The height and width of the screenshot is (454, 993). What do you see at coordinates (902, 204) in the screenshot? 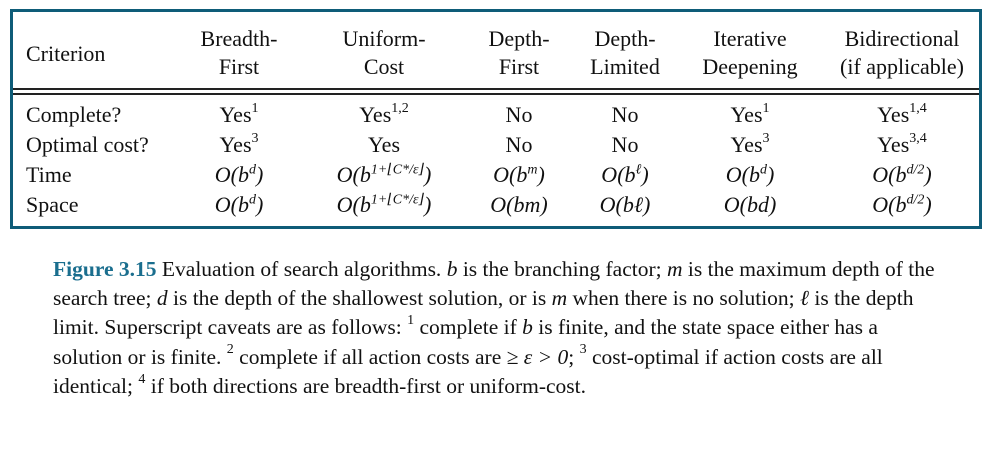
I see `cell-space-bidir: O(bd/2)` at bounding box center [902, 204].